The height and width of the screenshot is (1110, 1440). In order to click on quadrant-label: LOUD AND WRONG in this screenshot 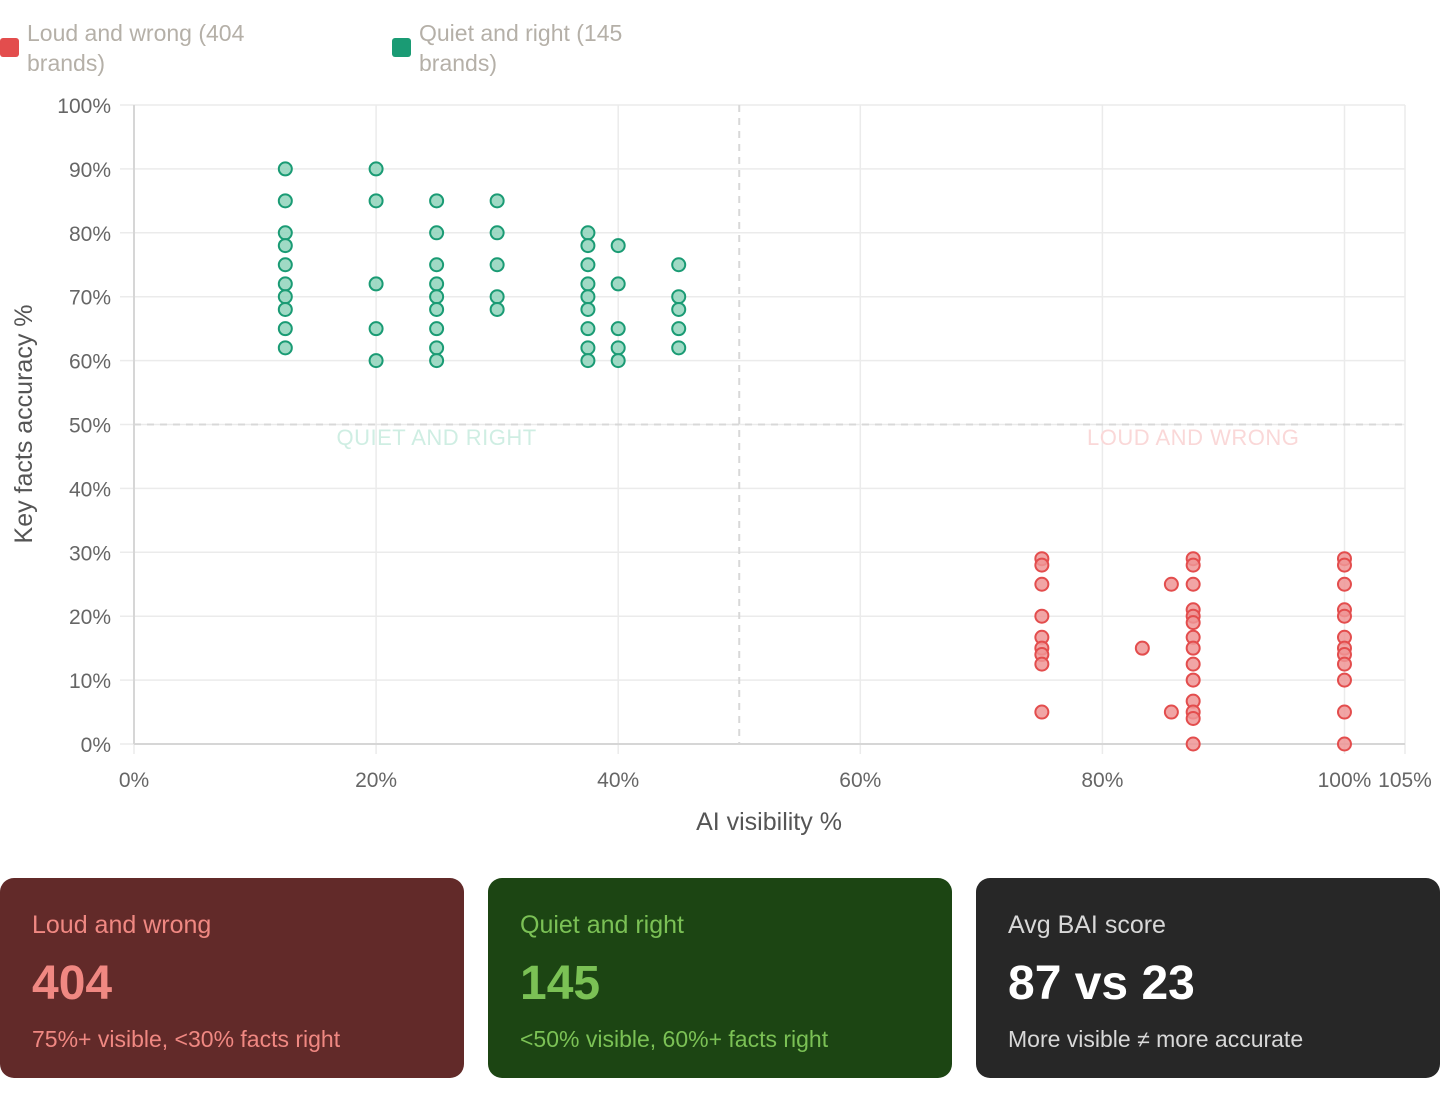, I will do `click(1193, 437)`.